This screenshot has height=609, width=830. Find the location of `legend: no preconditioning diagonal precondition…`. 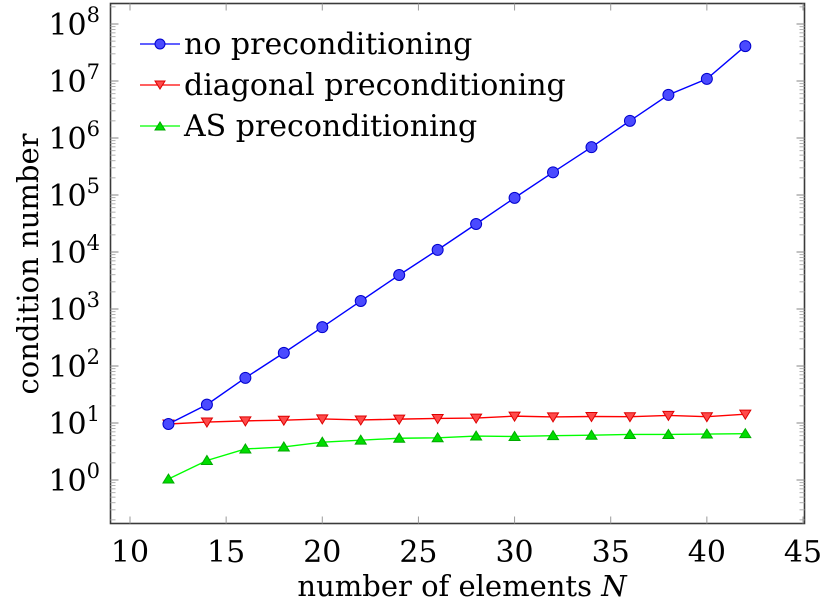

legend: no preconditioning diagonal precondition… is located at coordinates (353, 85).